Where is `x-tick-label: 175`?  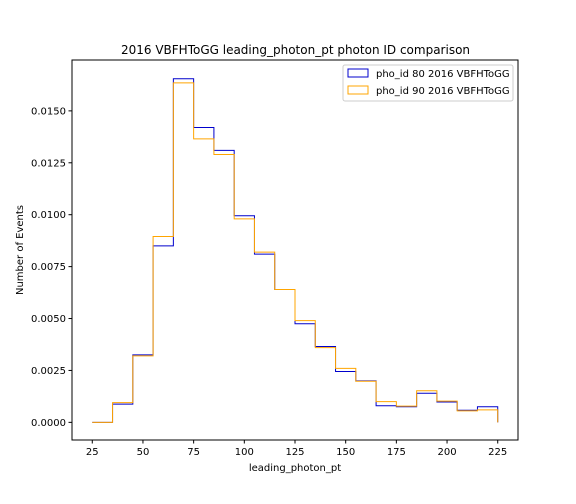 x-tick-label: 175 is located at coordinates (396, 452).